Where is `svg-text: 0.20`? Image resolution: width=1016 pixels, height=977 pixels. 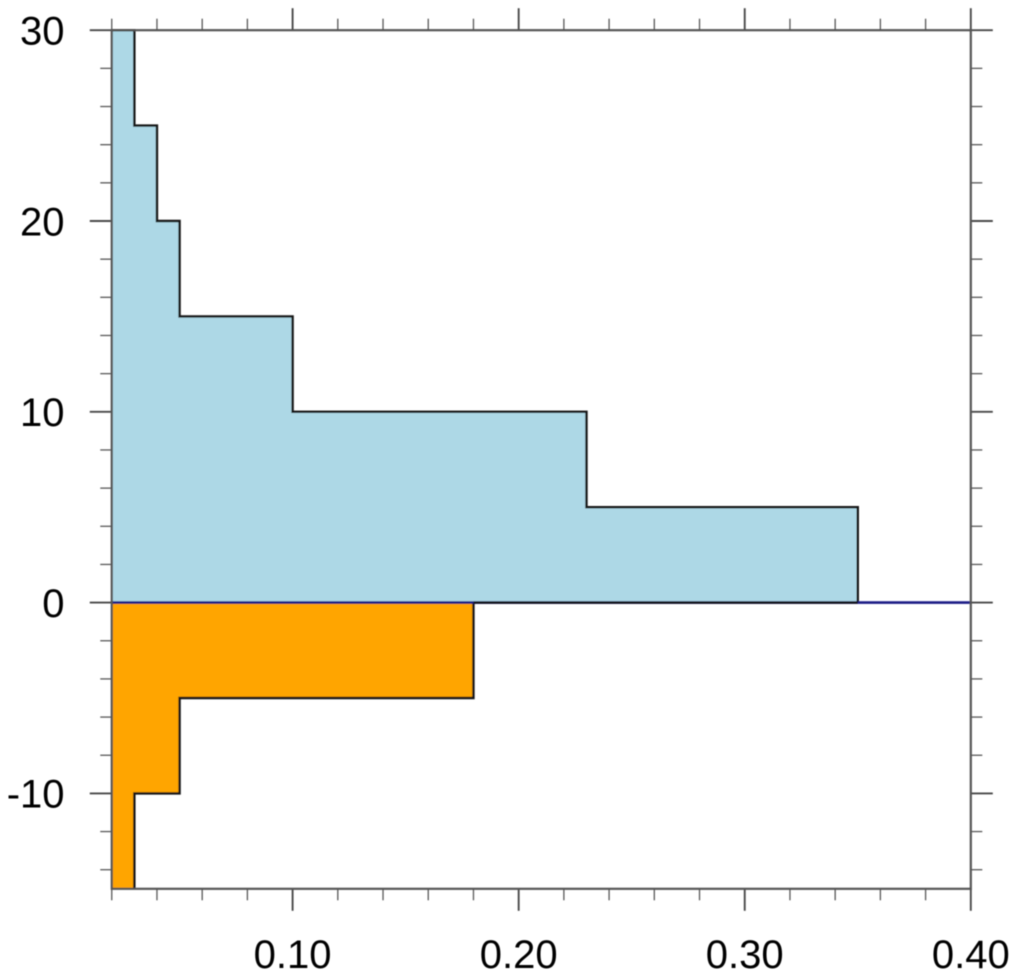 svg-text: 0.20 is located at coordinates (519, 955).